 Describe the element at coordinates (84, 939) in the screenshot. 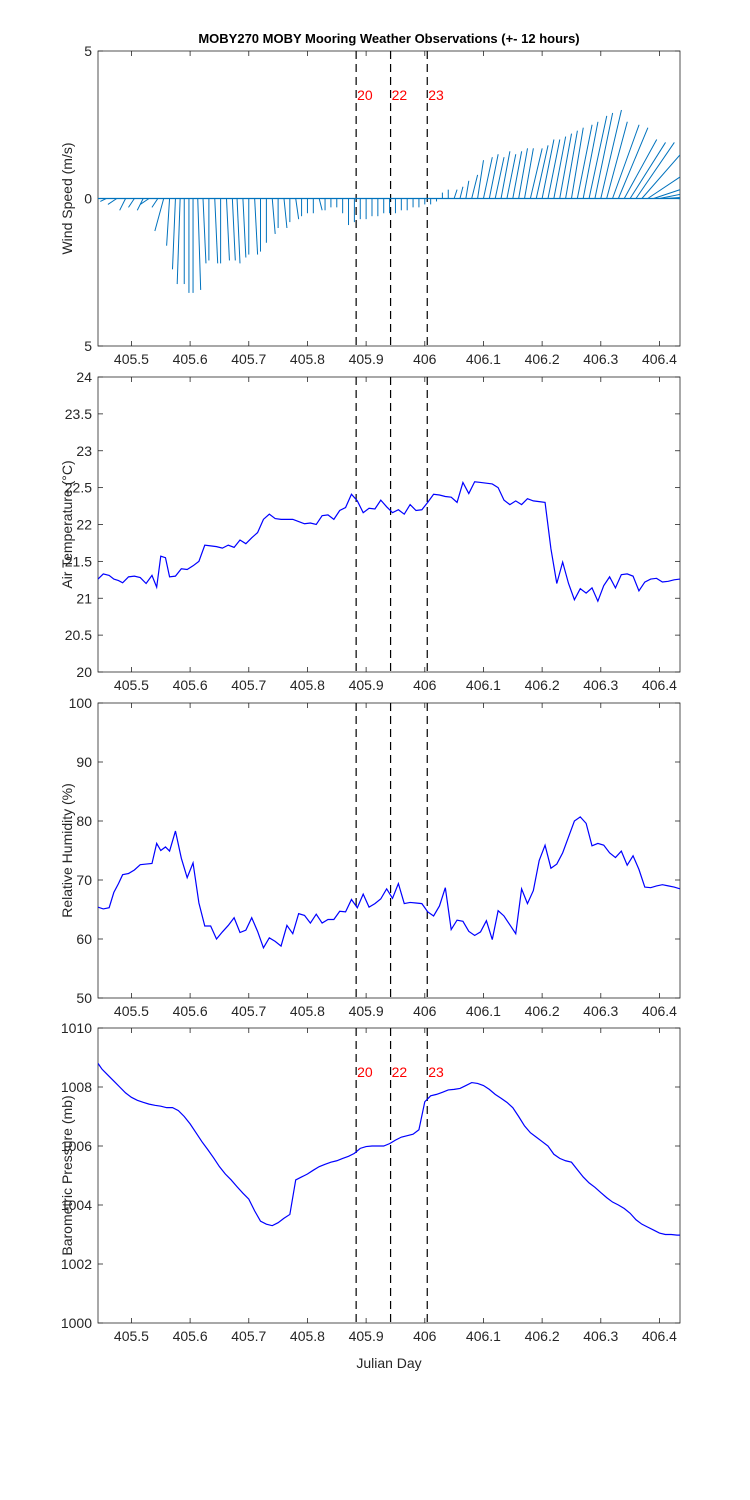

I see `y-tick-label: 60` at that location.